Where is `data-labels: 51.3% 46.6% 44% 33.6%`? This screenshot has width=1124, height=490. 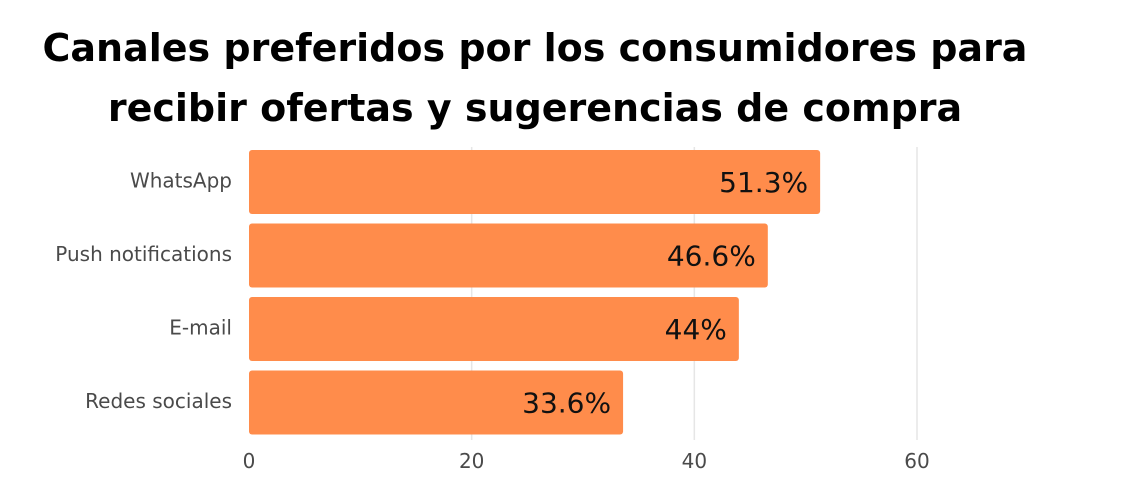
data-labels: 51.3% 46.6% 44% 33.6% is located at coordinates (665, 293).